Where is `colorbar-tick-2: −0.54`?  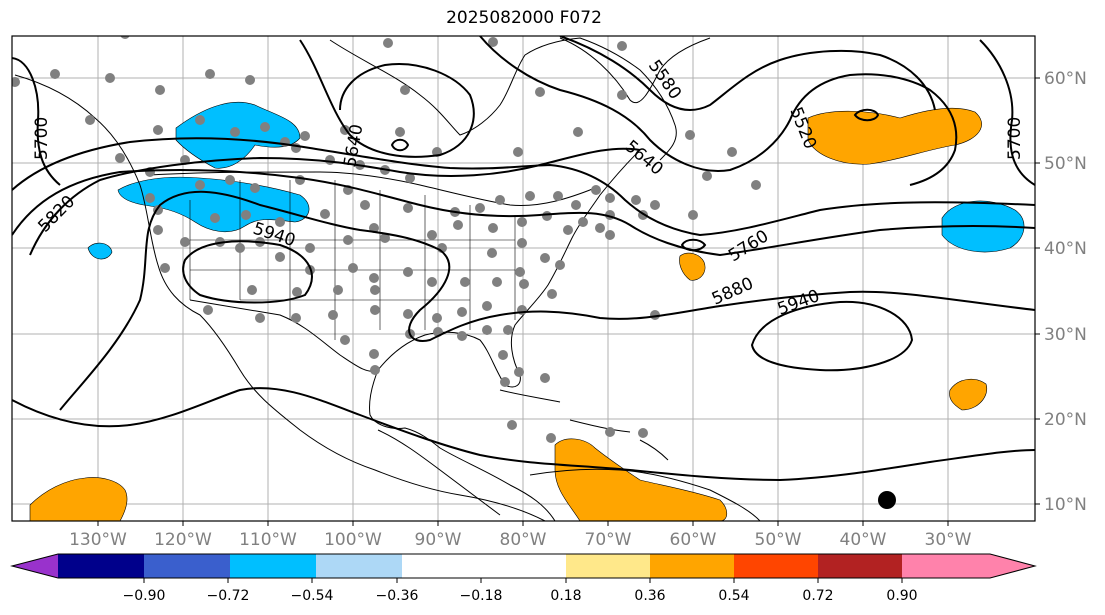
colorbar-tick-2: −0.54 is located at coordinates (312, 596).